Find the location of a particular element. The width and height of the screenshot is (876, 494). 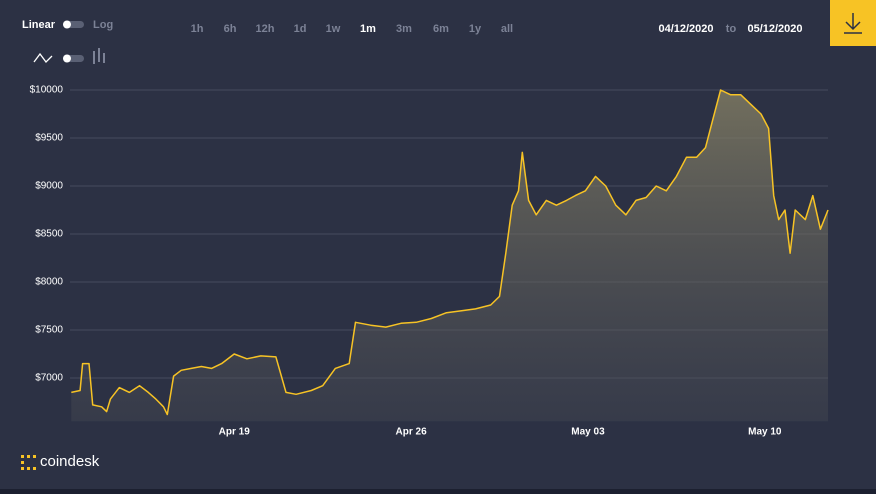

x-tick-label: Apr 26 is located at coordinates (412, 432).